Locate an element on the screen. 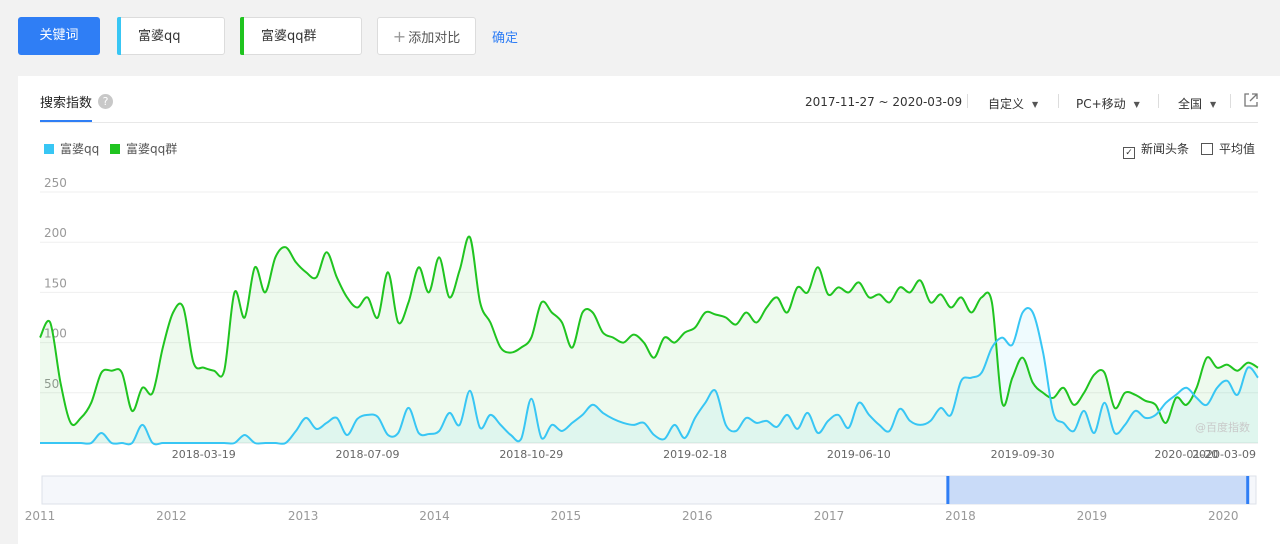 The height and width of the screenshot is (544, 1280). add-compare-label: 添加对比 is located at coordinates (434, 38).